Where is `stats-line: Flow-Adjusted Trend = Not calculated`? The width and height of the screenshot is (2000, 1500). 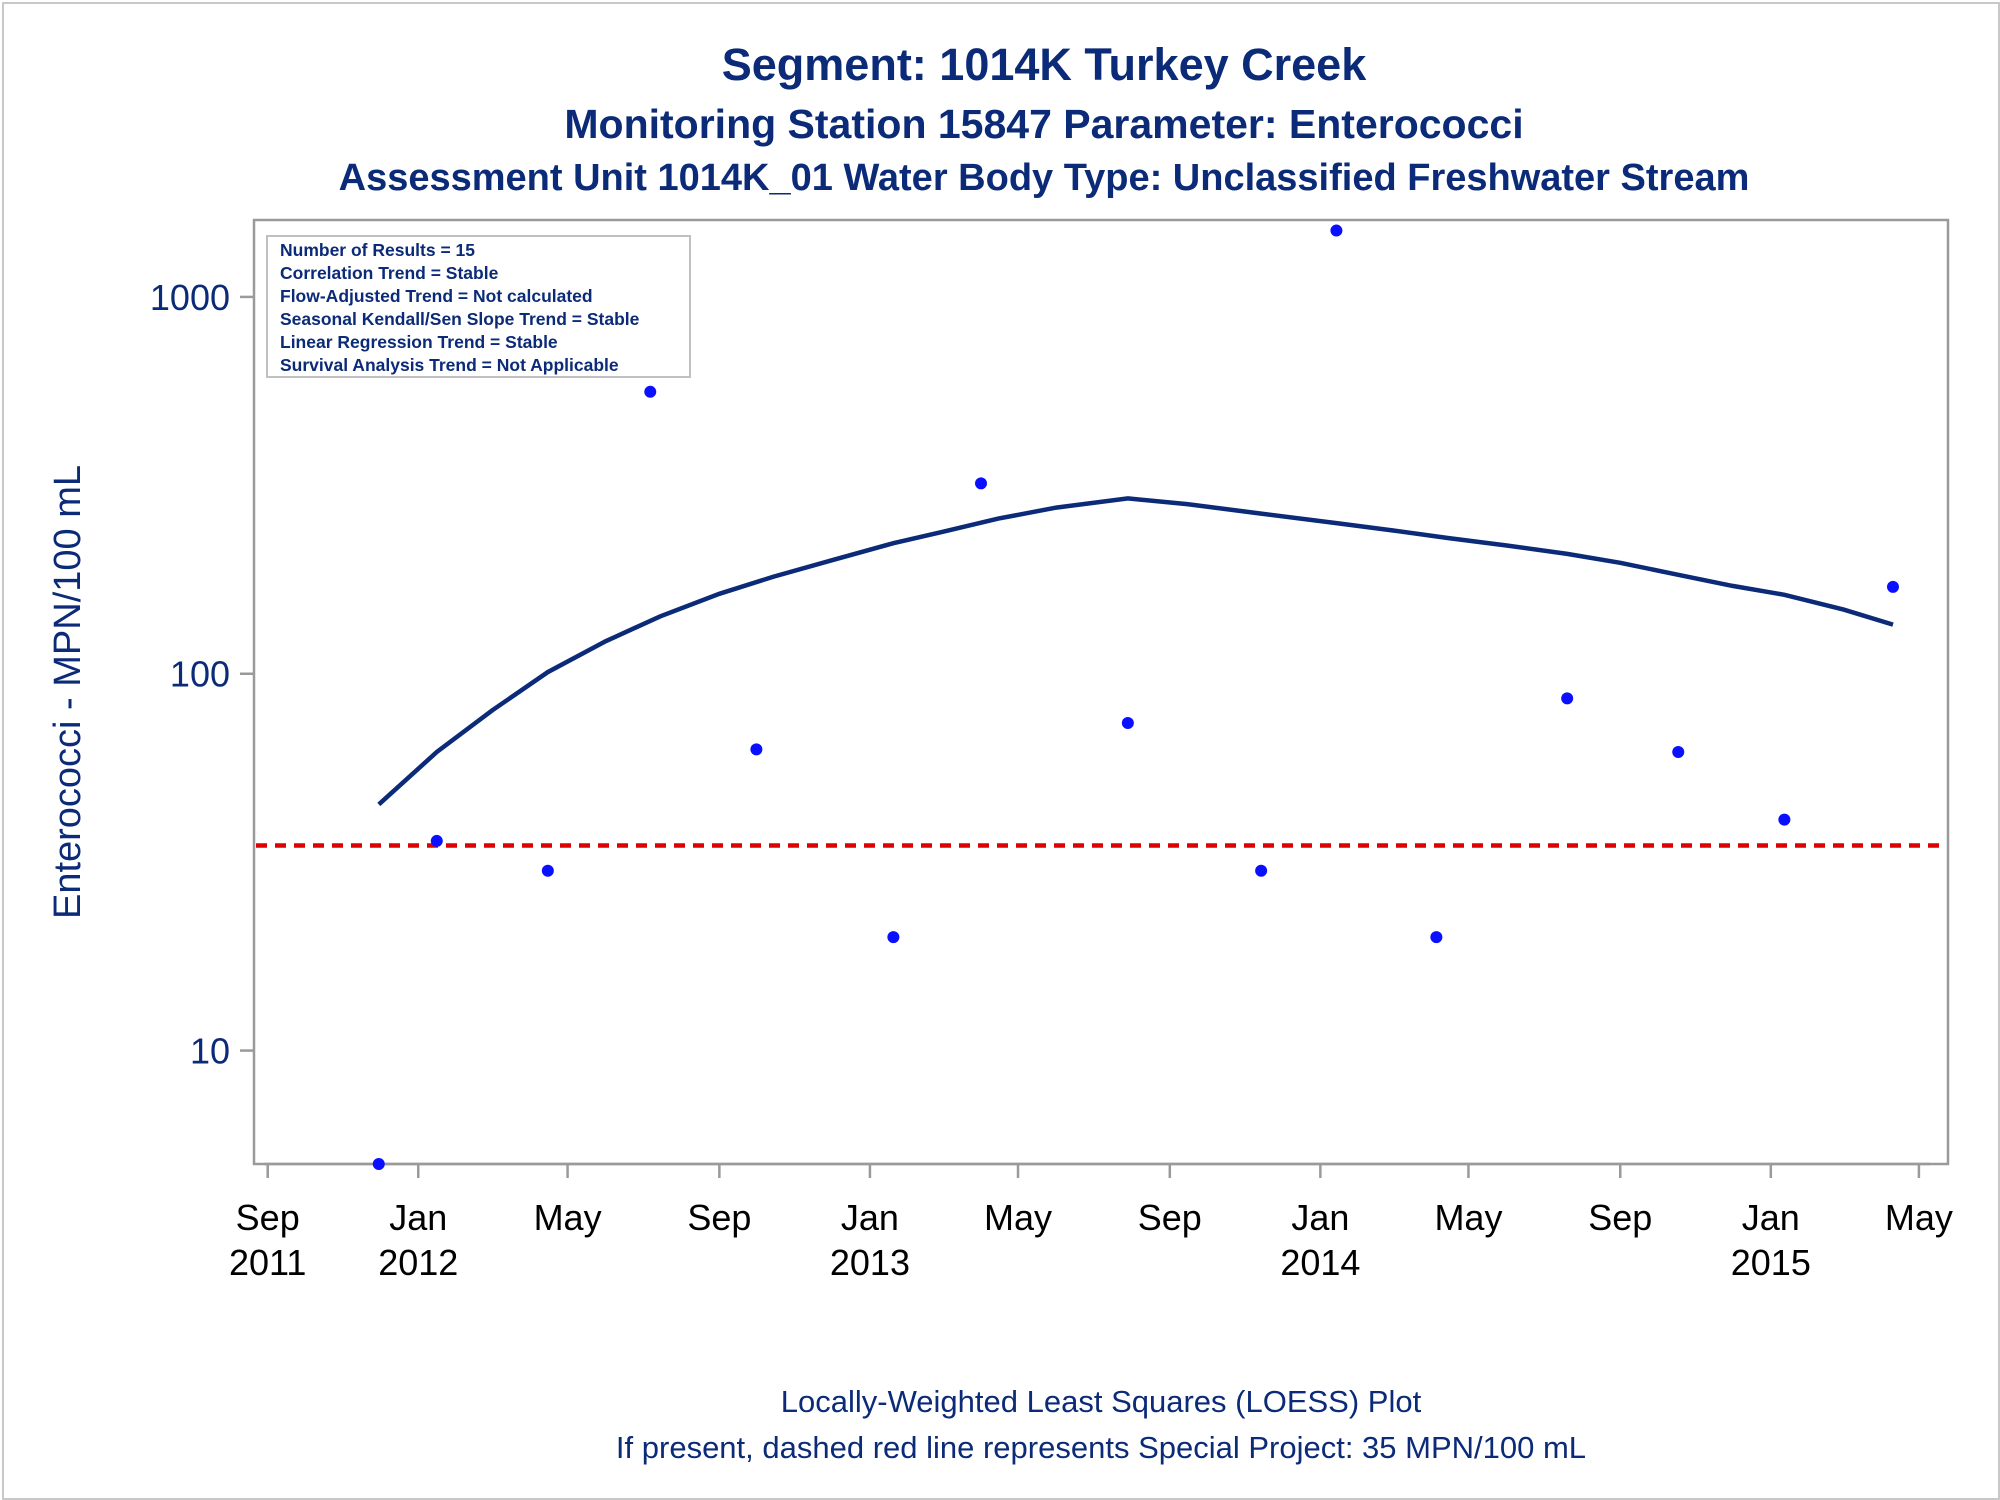 stats-line: Flow-Adjusted Trend = Not calculated is located at coordinates (436, 296).